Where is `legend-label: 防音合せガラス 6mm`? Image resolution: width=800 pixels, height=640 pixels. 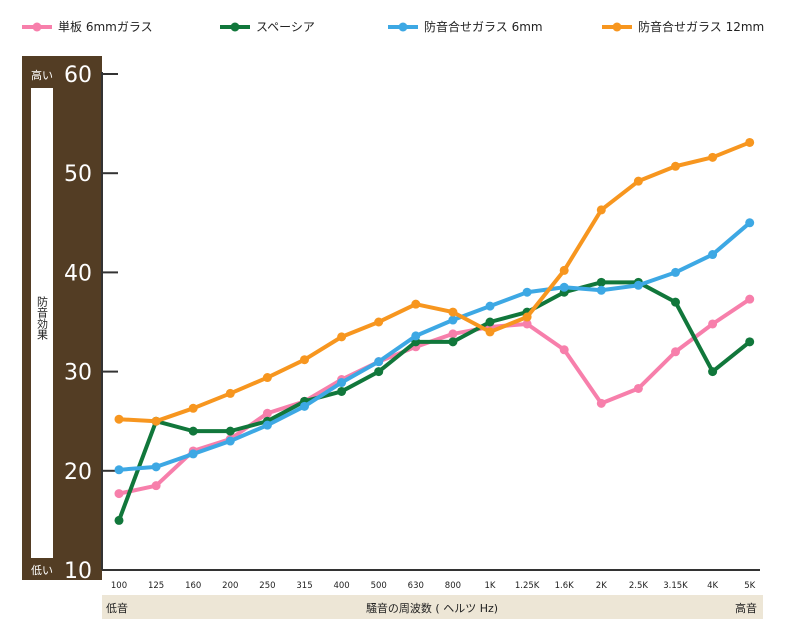
legend-label: 防音合せガラス 6mm is located at coordinates (483, 26).